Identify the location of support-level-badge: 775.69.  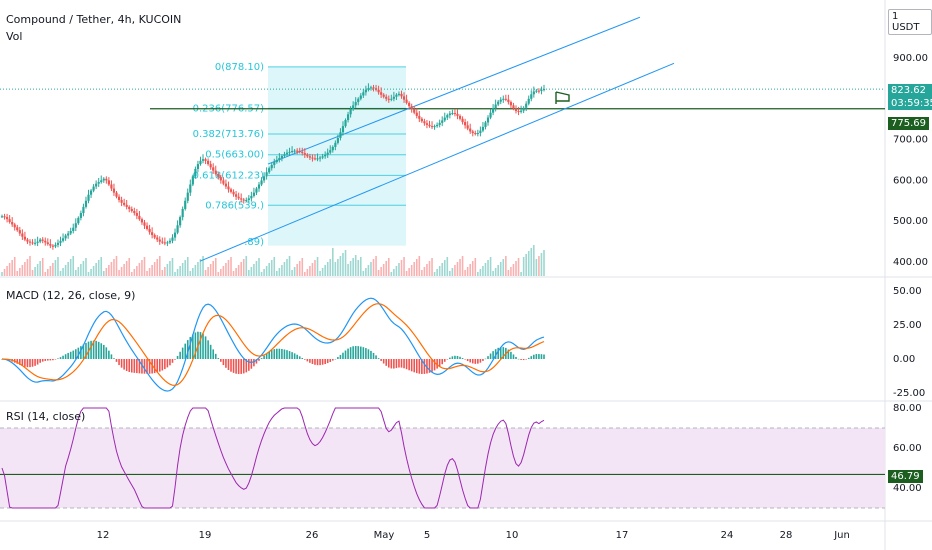
(908, 123).